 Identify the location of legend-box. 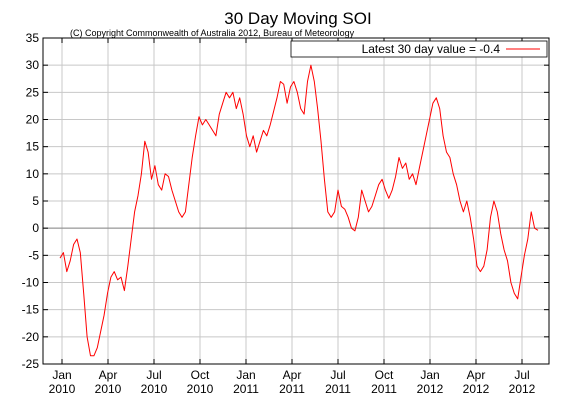
(419, 49).